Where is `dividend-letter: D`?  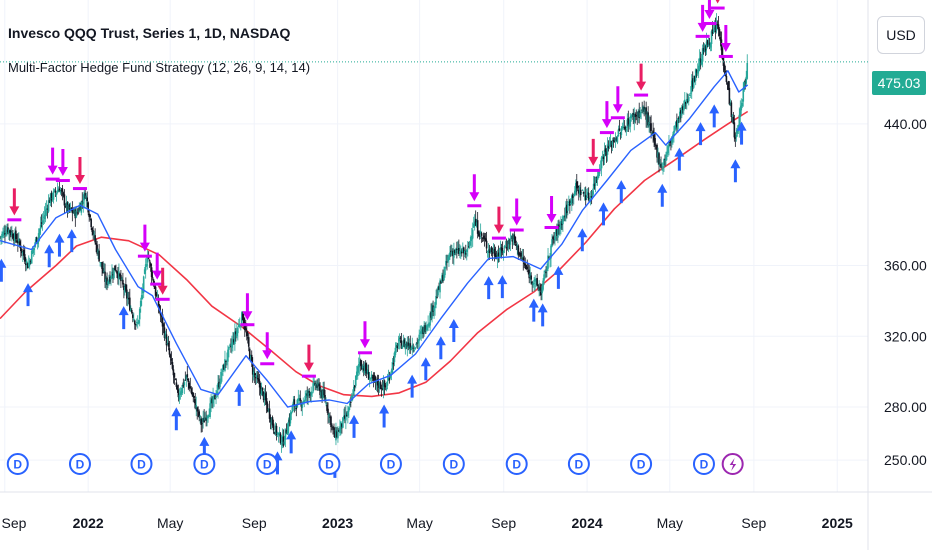 dividend-letter: D is located at coordinates (17, 465).